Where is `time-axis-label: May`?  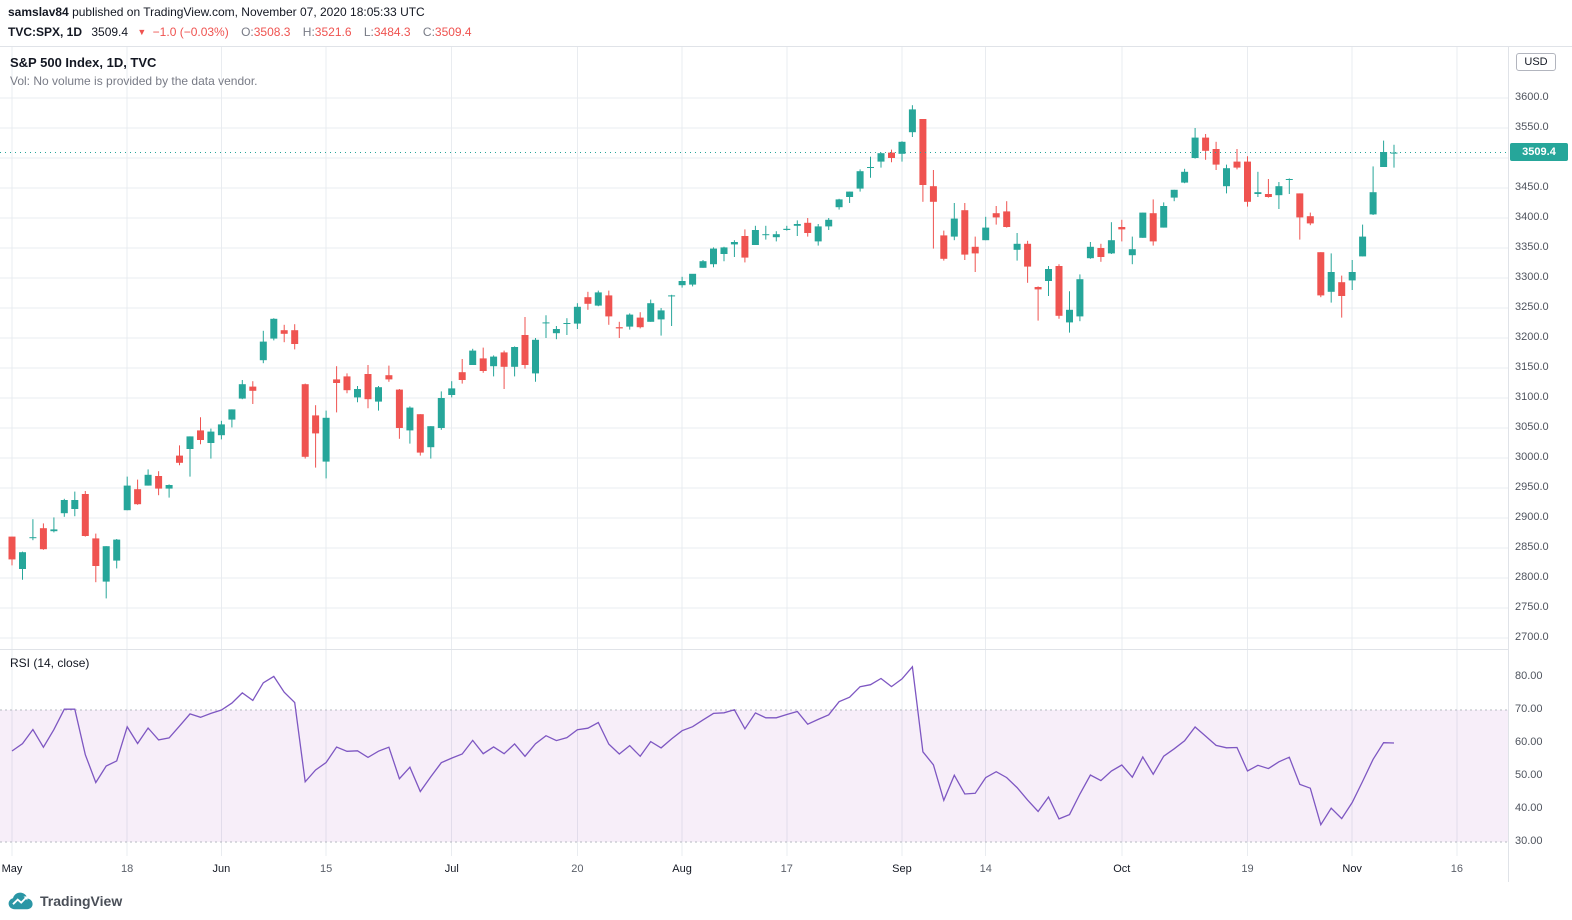
time-axis-label: May is located at coordinates (12, 869).